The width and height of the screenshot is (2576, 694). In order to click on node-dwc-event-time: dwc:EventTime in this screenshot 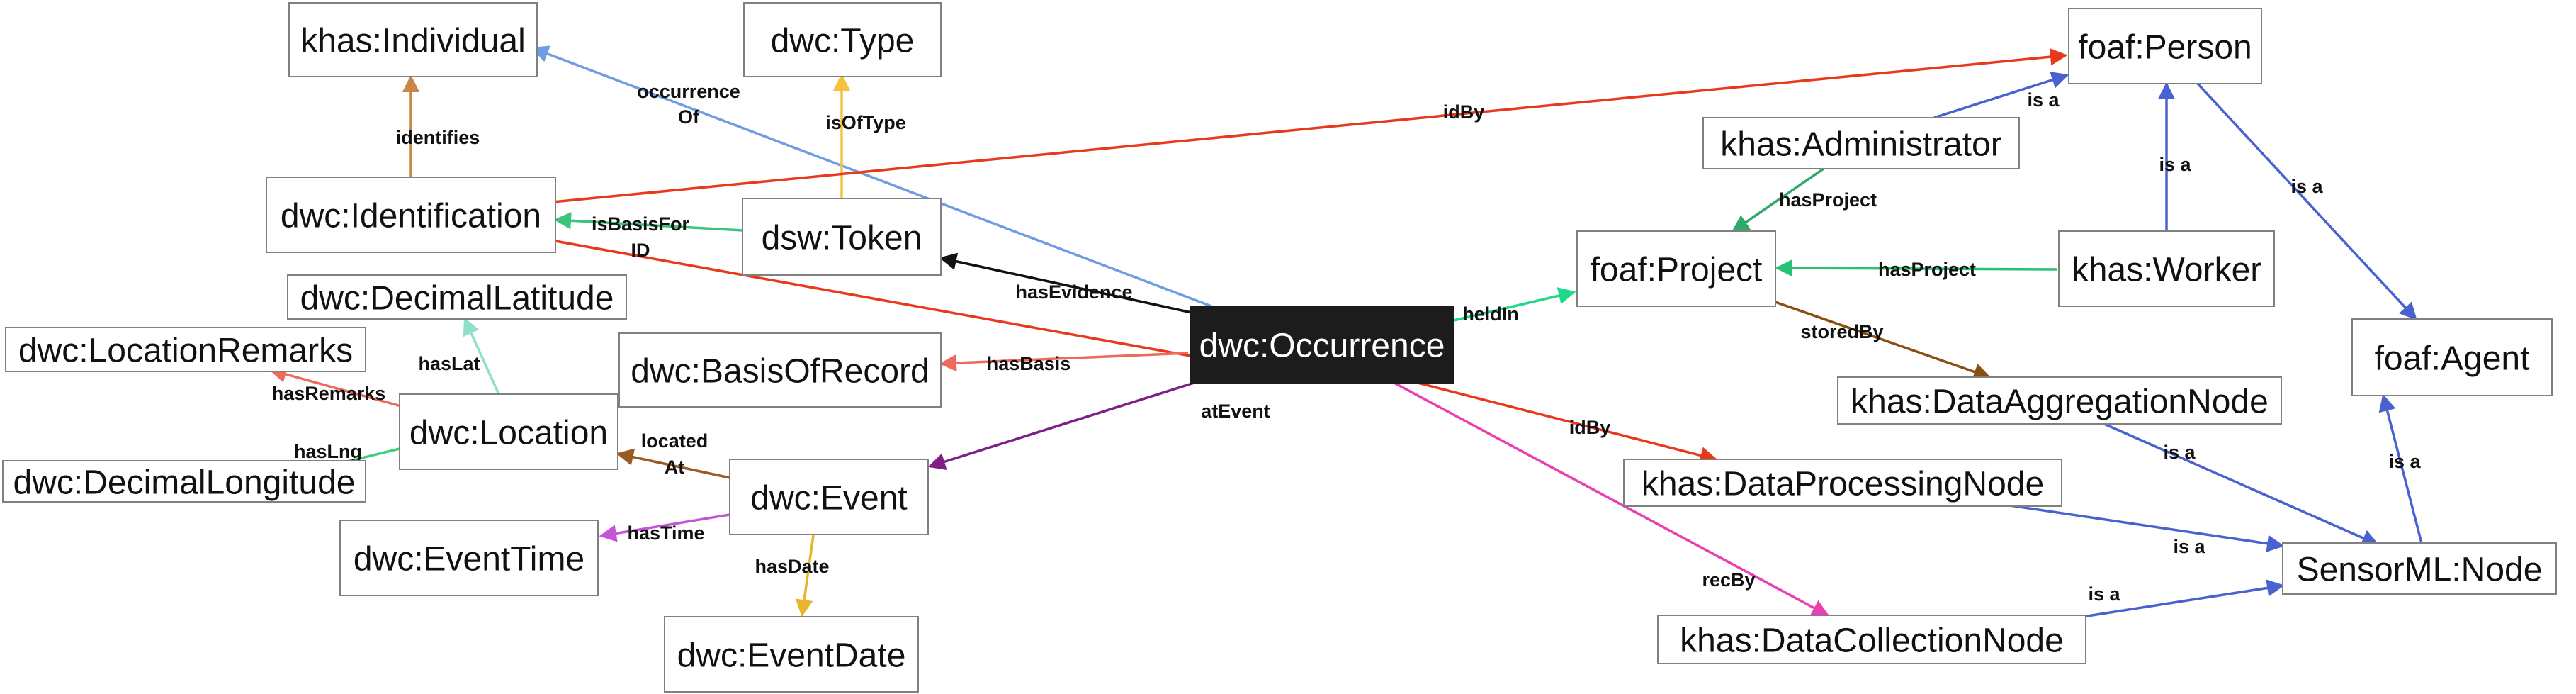, I will do `click(469, 558)`.